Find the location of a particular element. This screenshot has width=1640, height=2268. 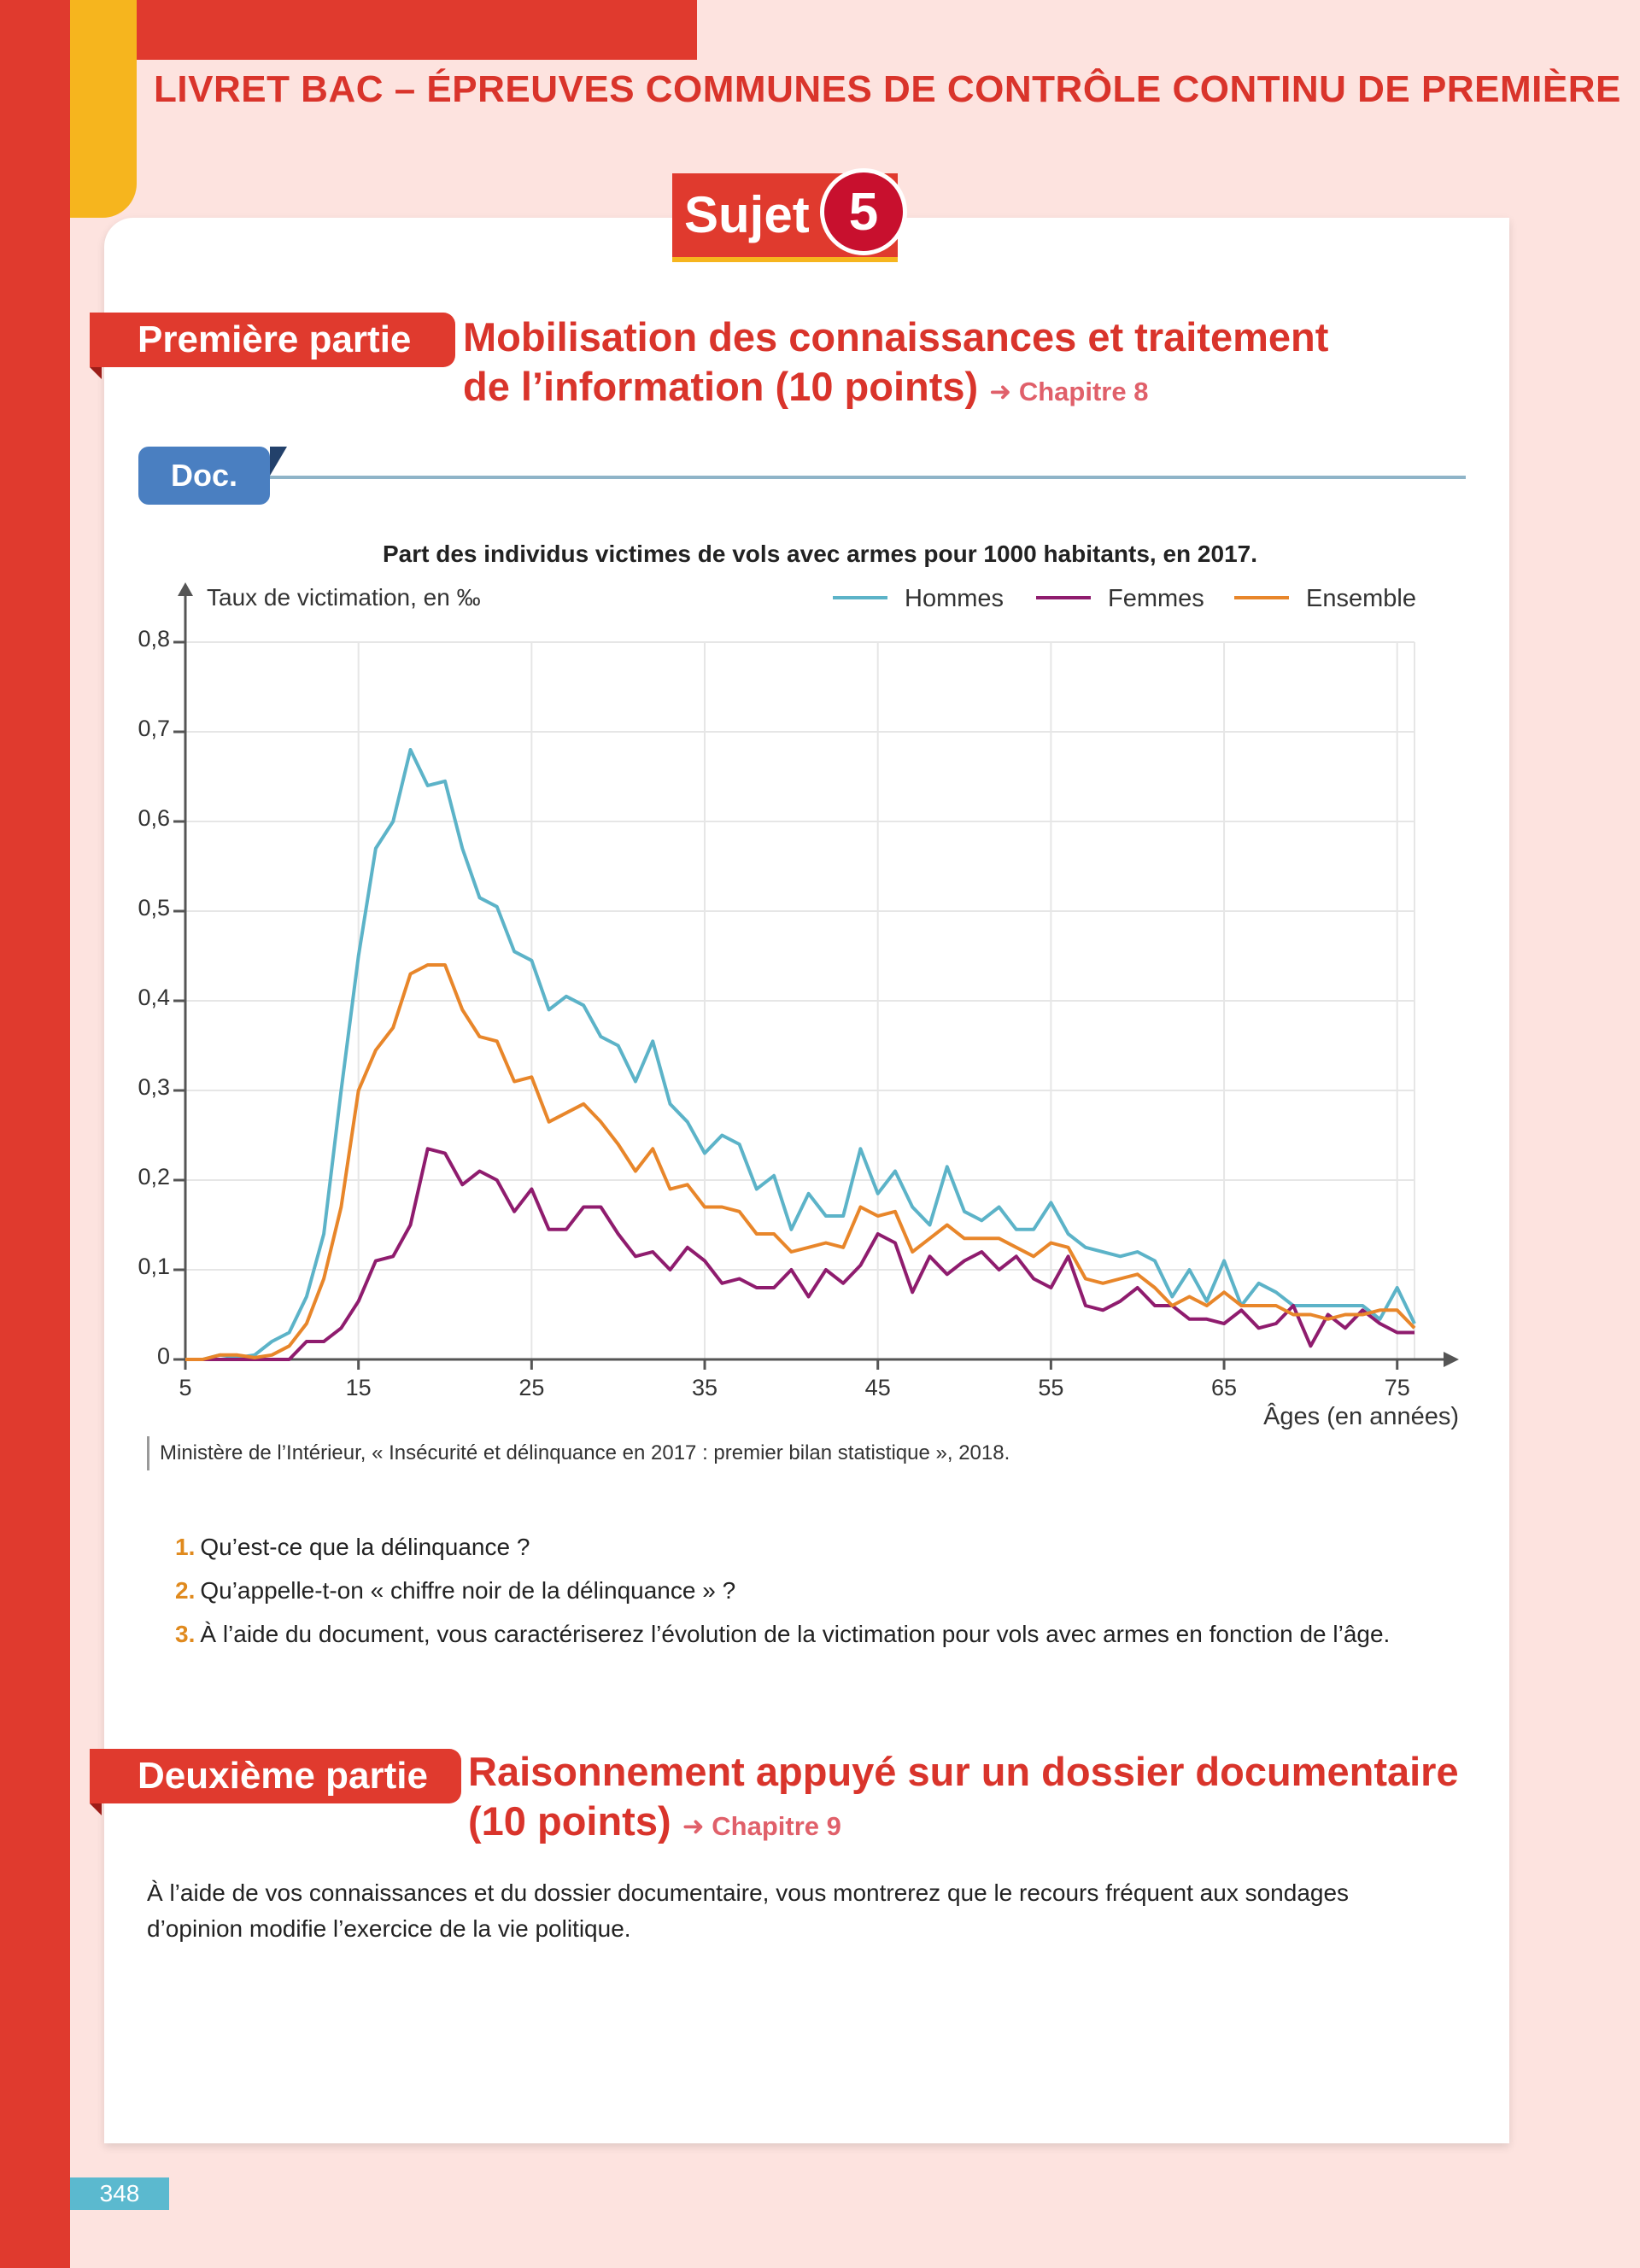

x-tick-label: 45 is located at coordinates (878, 1387).